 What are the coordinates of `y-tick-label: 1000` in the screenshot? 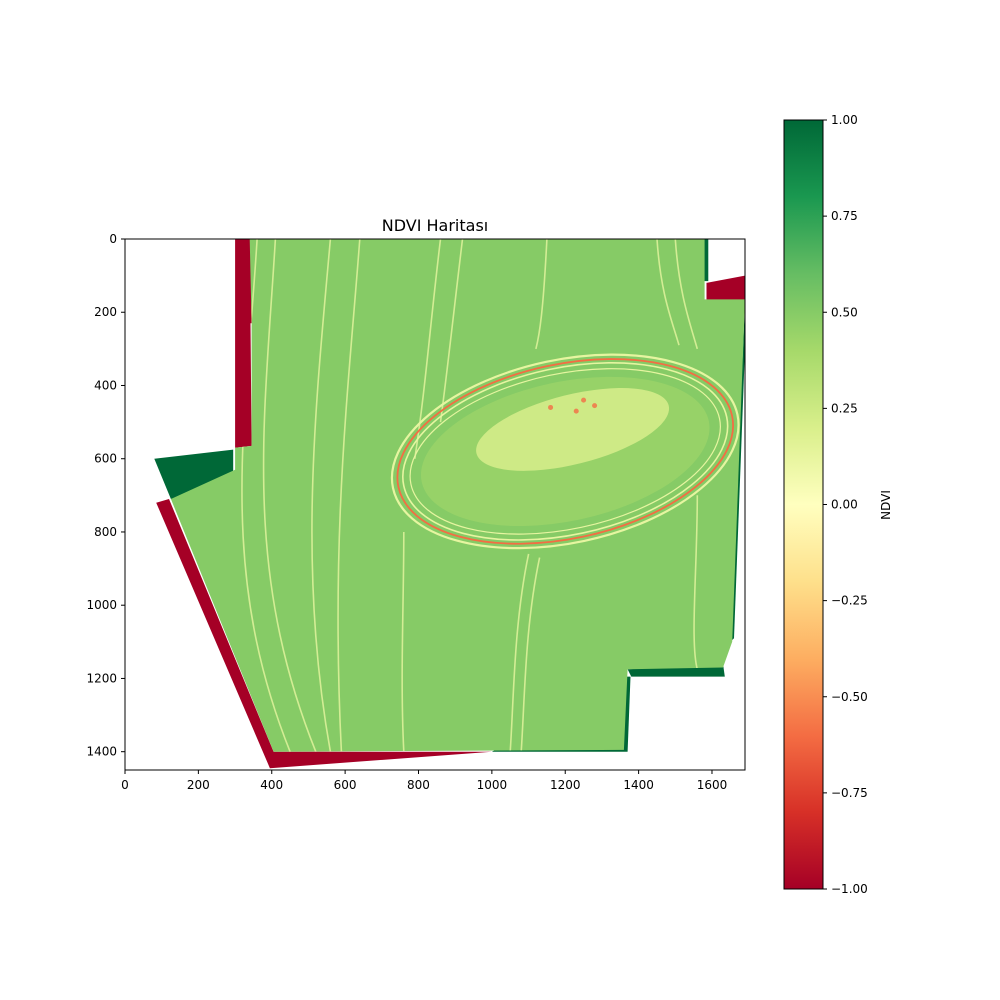 It's located at (101, 605).